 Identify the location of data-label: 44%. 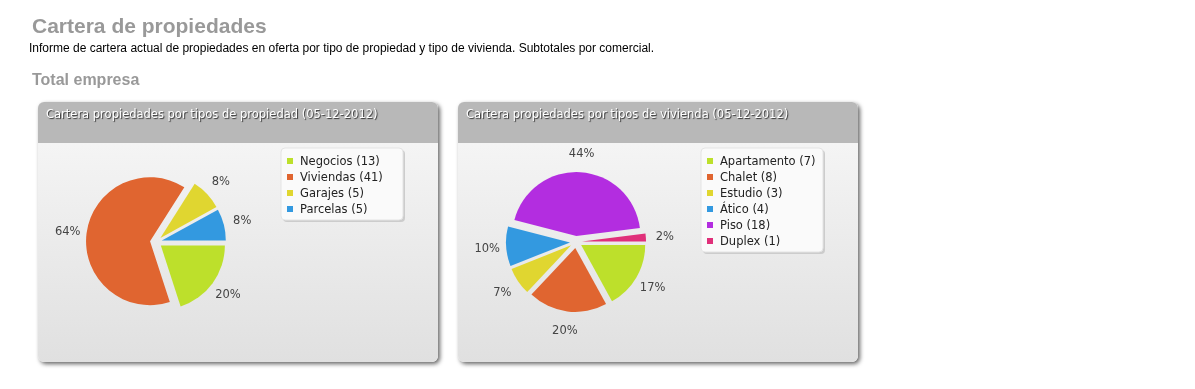
(581, 153).